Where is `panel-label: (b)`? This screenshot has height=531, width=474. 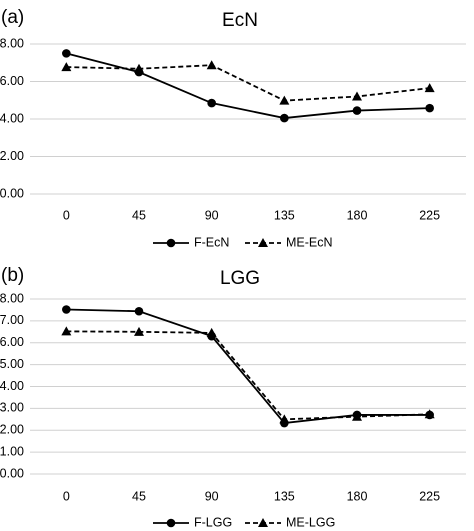
panel-label: (b) is located at coordinates (12, 275).